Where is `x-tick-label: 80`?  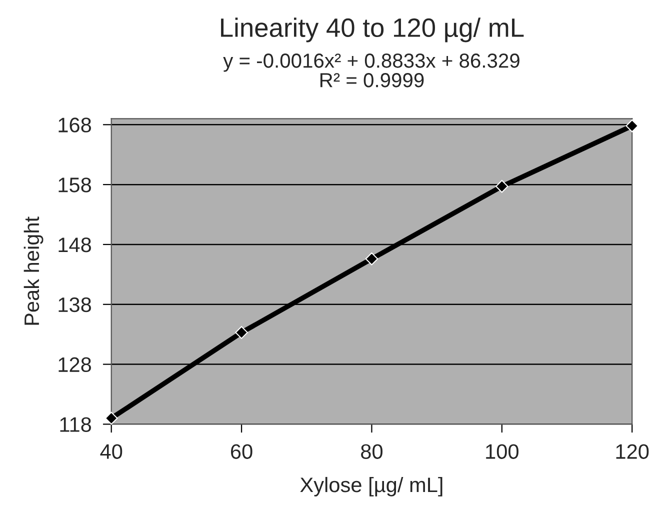 x-tick-label: 80 is located at coordinates (371, 451).